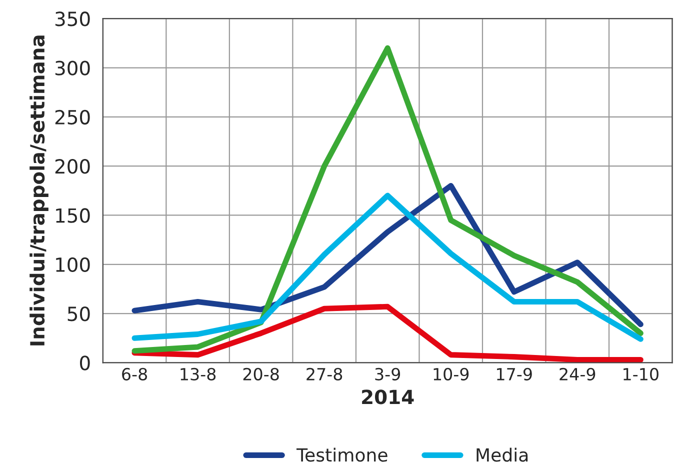 The height and width of the screenshot is (465, 686). What do you see at coordinates (502, 455) in the screenshot?
I see `legend-label: Media` at bounding box center [502, 455].